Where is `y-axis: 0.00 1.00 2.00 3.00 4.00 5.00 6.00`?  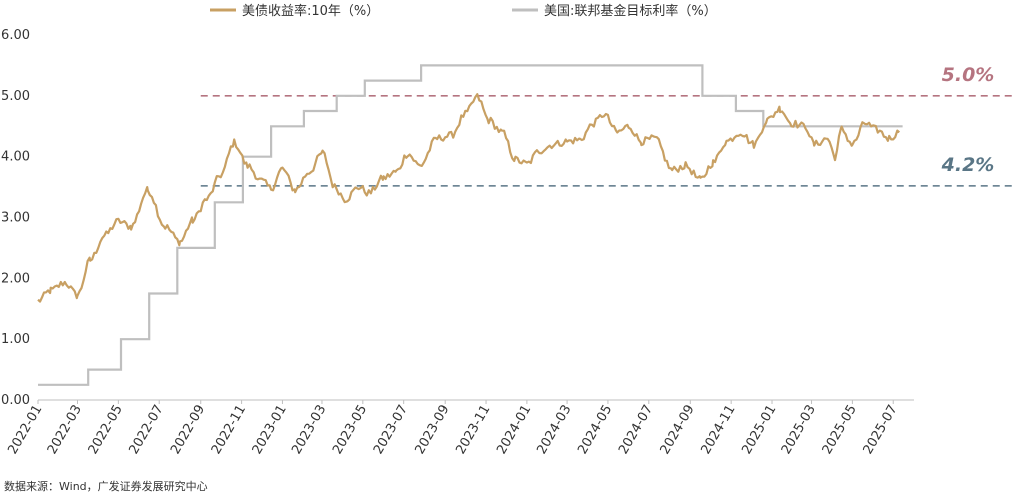
y-axis: 0.00 1.00 2.00 3.00 4.00 5.00 6.00 is located at coordinates (15, 218).